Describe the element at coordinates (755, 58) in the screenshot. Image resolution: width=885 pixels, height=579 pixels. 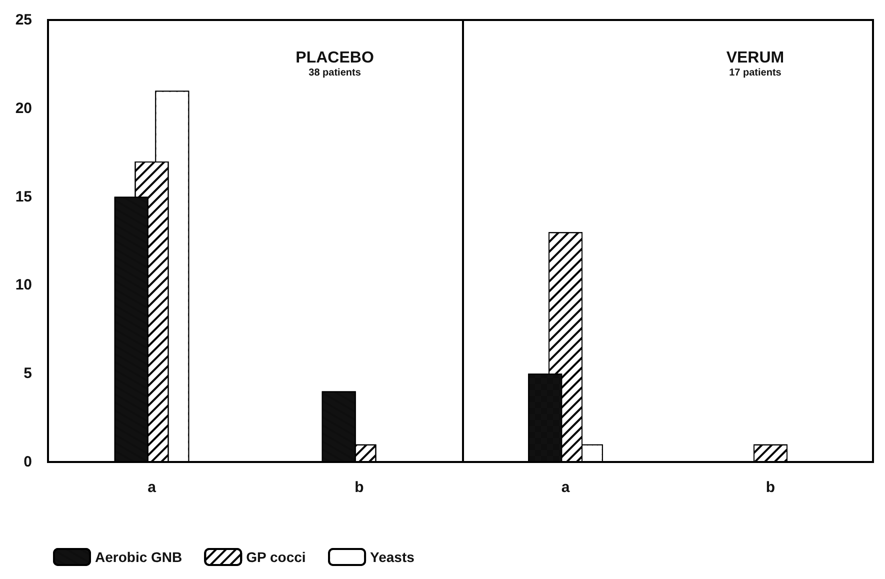
I see `text: VERUM` at that location.